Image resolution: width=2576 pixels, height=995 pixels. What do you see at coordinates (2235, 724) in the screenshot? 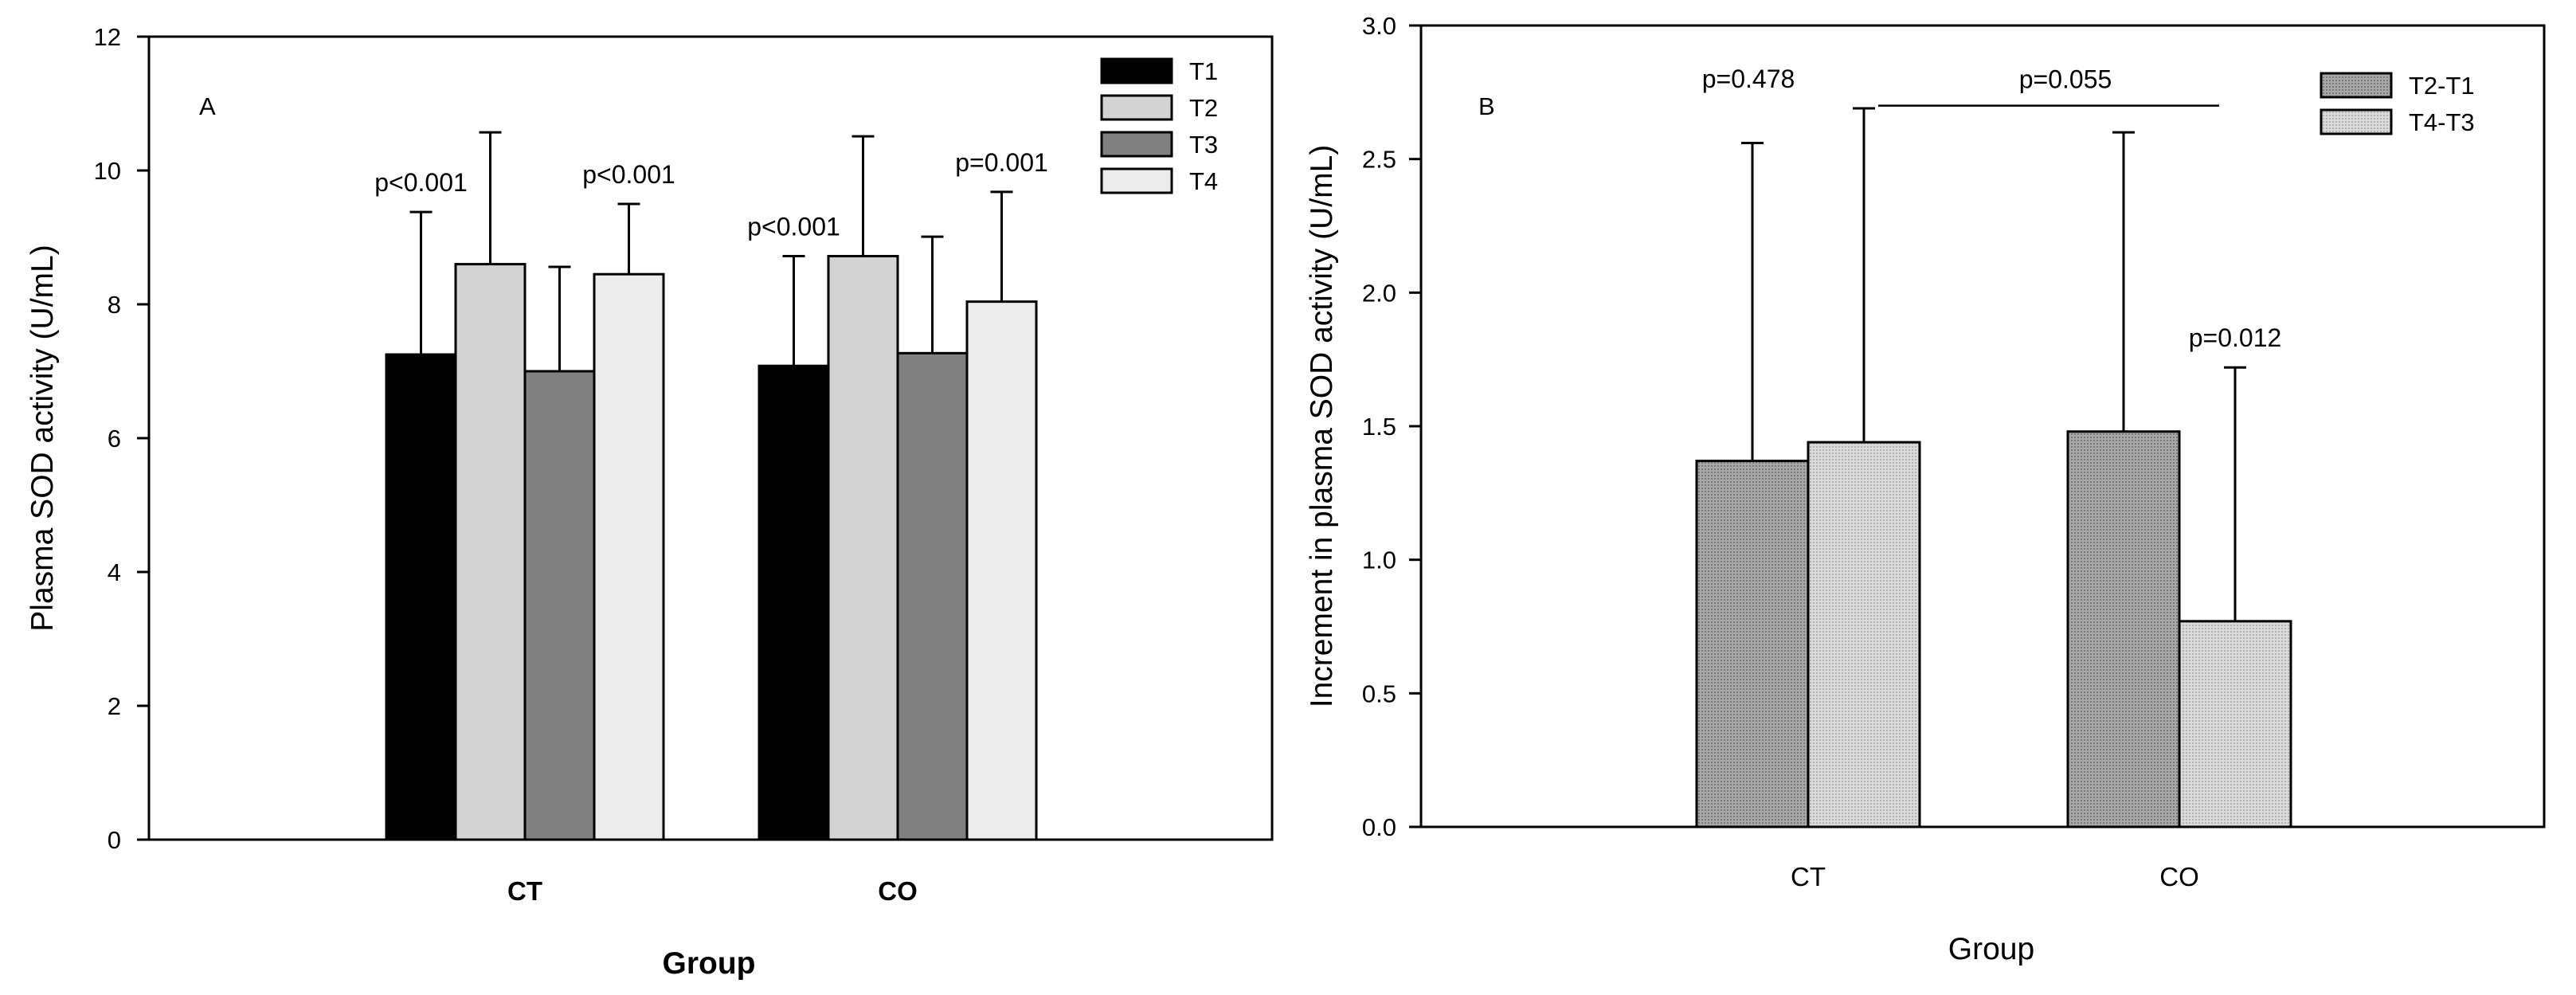
I see `bar-co-t4-t3` at bounding box center [2235, 724].